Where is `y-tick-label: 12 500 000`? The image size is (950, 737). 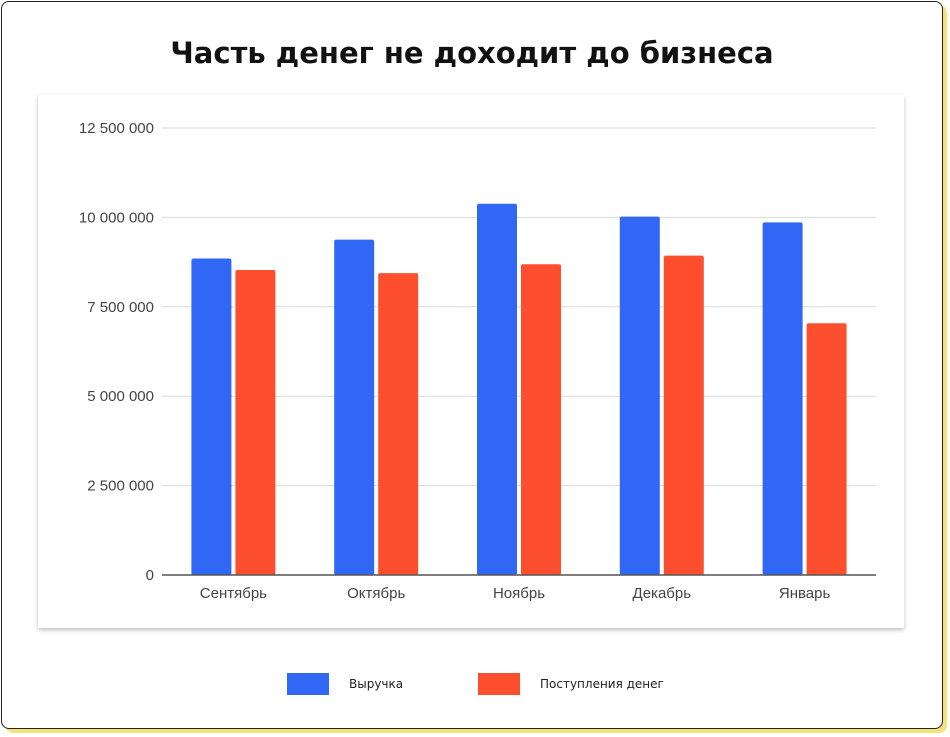 y-tick-label: 12 500 000 is located at coordinates (116, 128).